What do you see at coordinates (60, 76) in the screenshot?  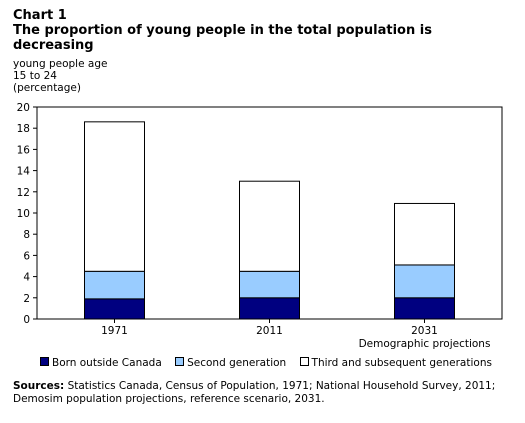 I see `y-axis-label: young people age 15 to 24 (percentage)` at bounding box center [60, 76].